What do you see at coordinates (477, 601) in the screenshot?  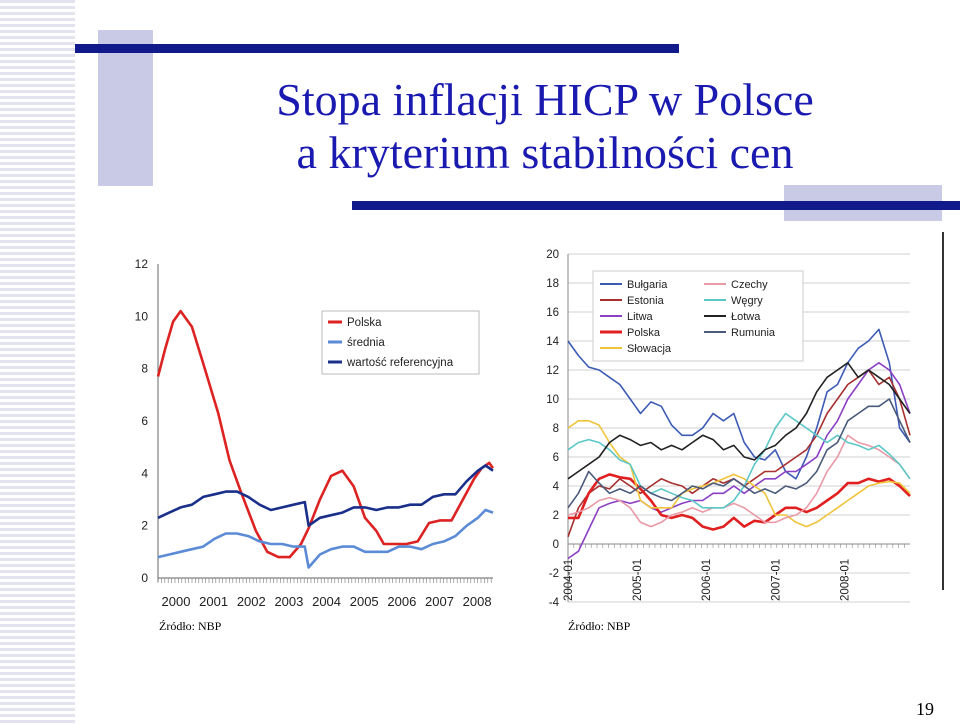 I see `x-tick-label: 2008` at bounding box center [477, 601].